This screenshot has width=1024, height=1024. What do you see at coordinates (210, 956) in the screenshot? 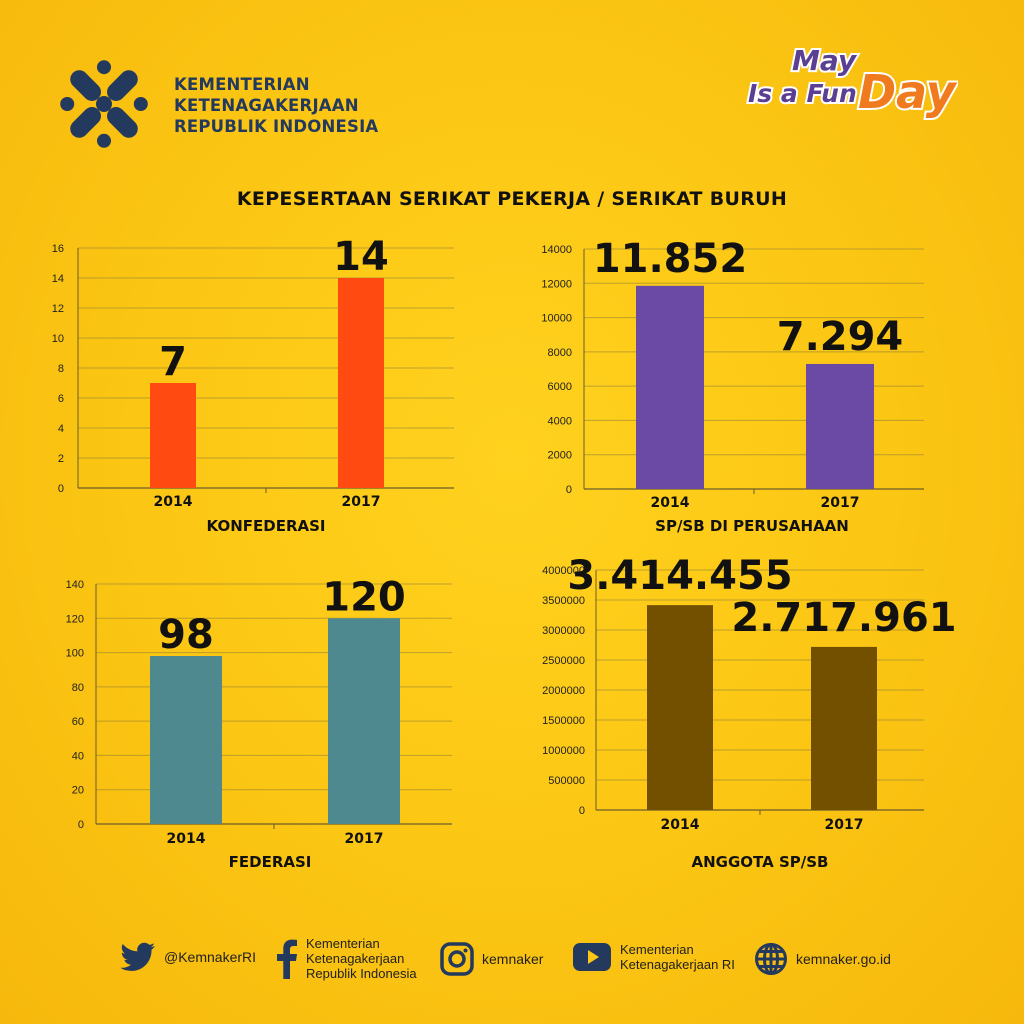
I see `twitter-handle: @KemnakerRI` at bounding box center [210, 956].